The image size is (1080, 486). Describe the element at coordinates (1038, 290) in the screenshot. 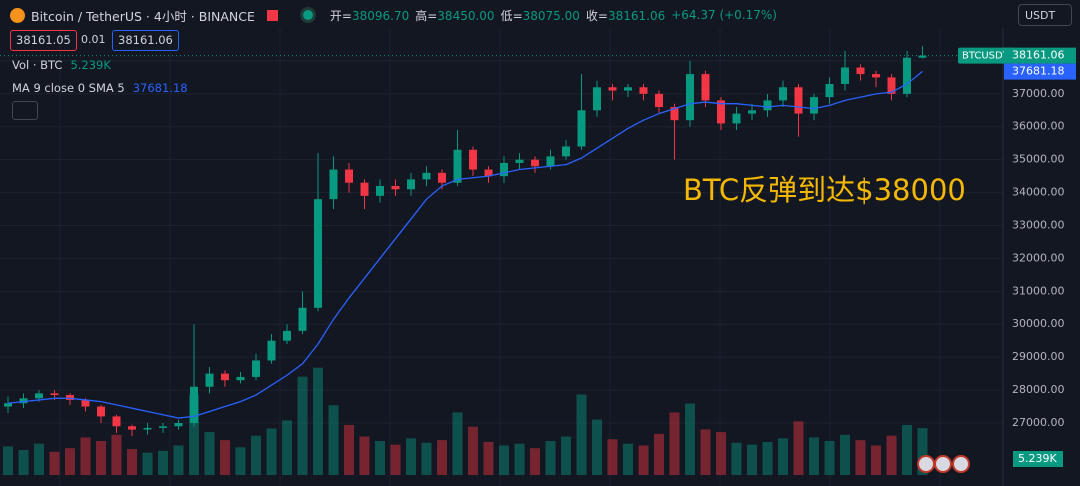

I see `y-tick-label: 31000.00` at that location.